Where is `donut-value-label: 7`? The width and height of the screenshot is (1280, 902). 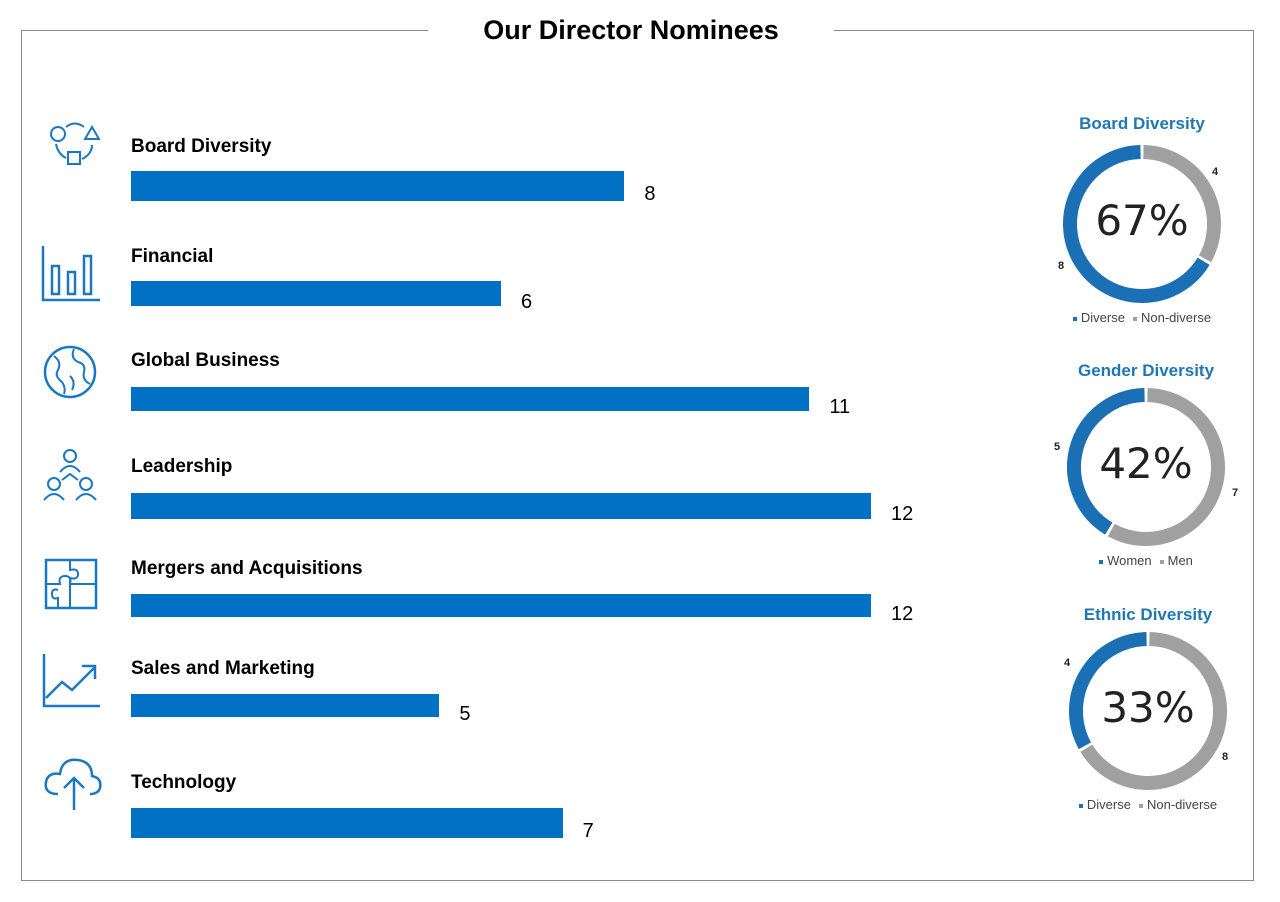
donut-value-label: 7 is located at coordinates (1235, 493).